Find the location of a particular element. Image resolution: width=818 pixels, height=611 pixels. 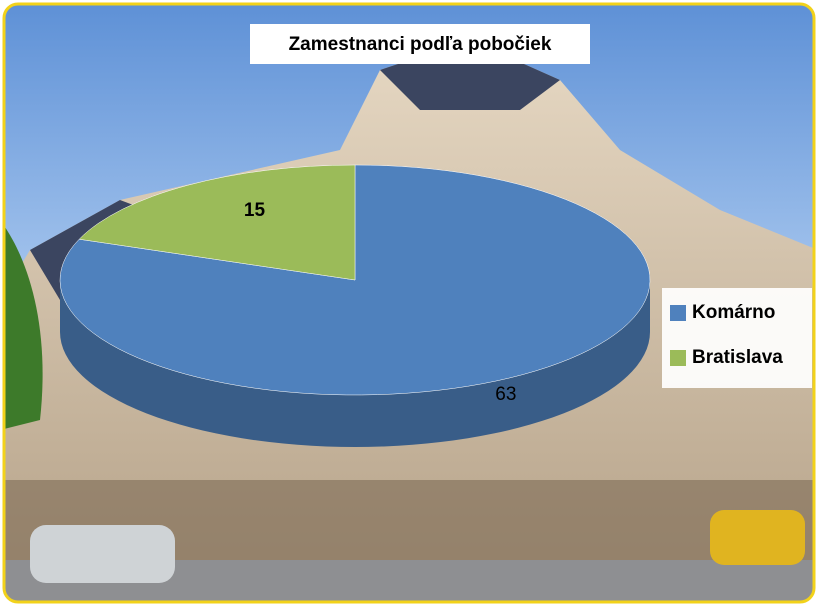

chart-title: Zamestnanci podľa pobočiek is located at coordinates (420, 44).